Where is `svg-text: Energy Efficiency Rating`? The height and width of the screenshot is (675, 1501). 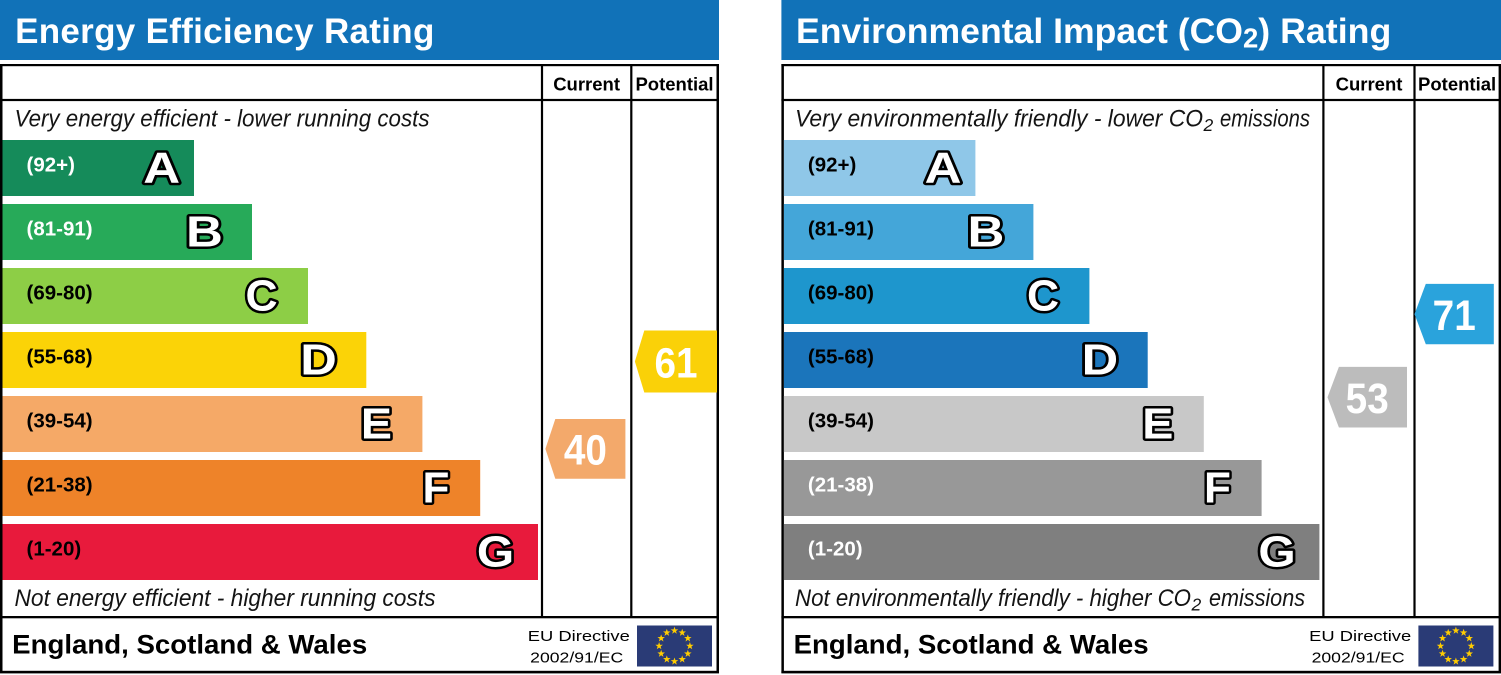 svg-text: Energy Efficiency Rating is located at coordinates (225, 31).